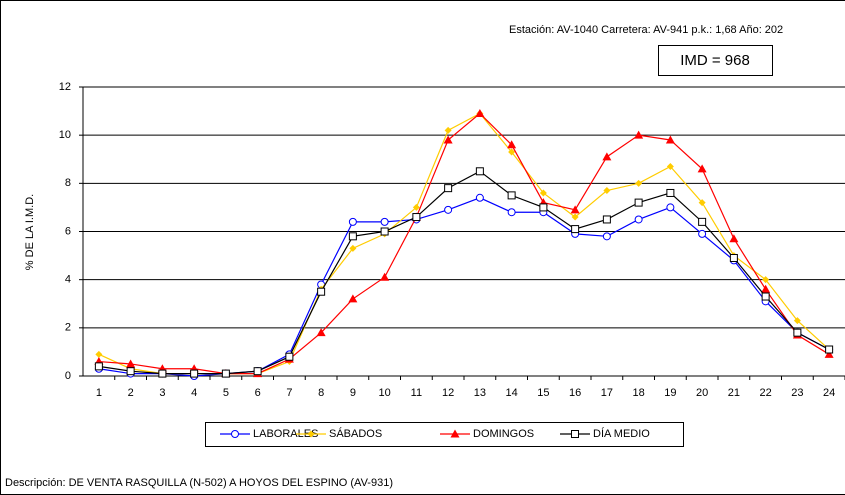 This screenshot has width=845, height=495. What do you see at coordinates (30, 232) in the screenshot?
I see `y-axis-label: % DE LA I.M.D.` at bounding box center [30, 232].